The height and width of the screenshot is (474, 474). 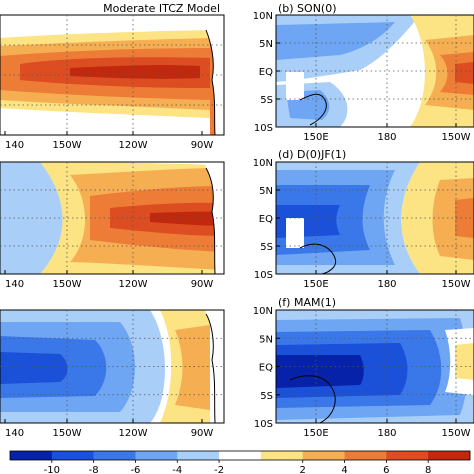 What do you see at coordinates (94, 469) in the screenshot?
I see `colorbar-tick-label: -8` at bounding box center [94, 469].